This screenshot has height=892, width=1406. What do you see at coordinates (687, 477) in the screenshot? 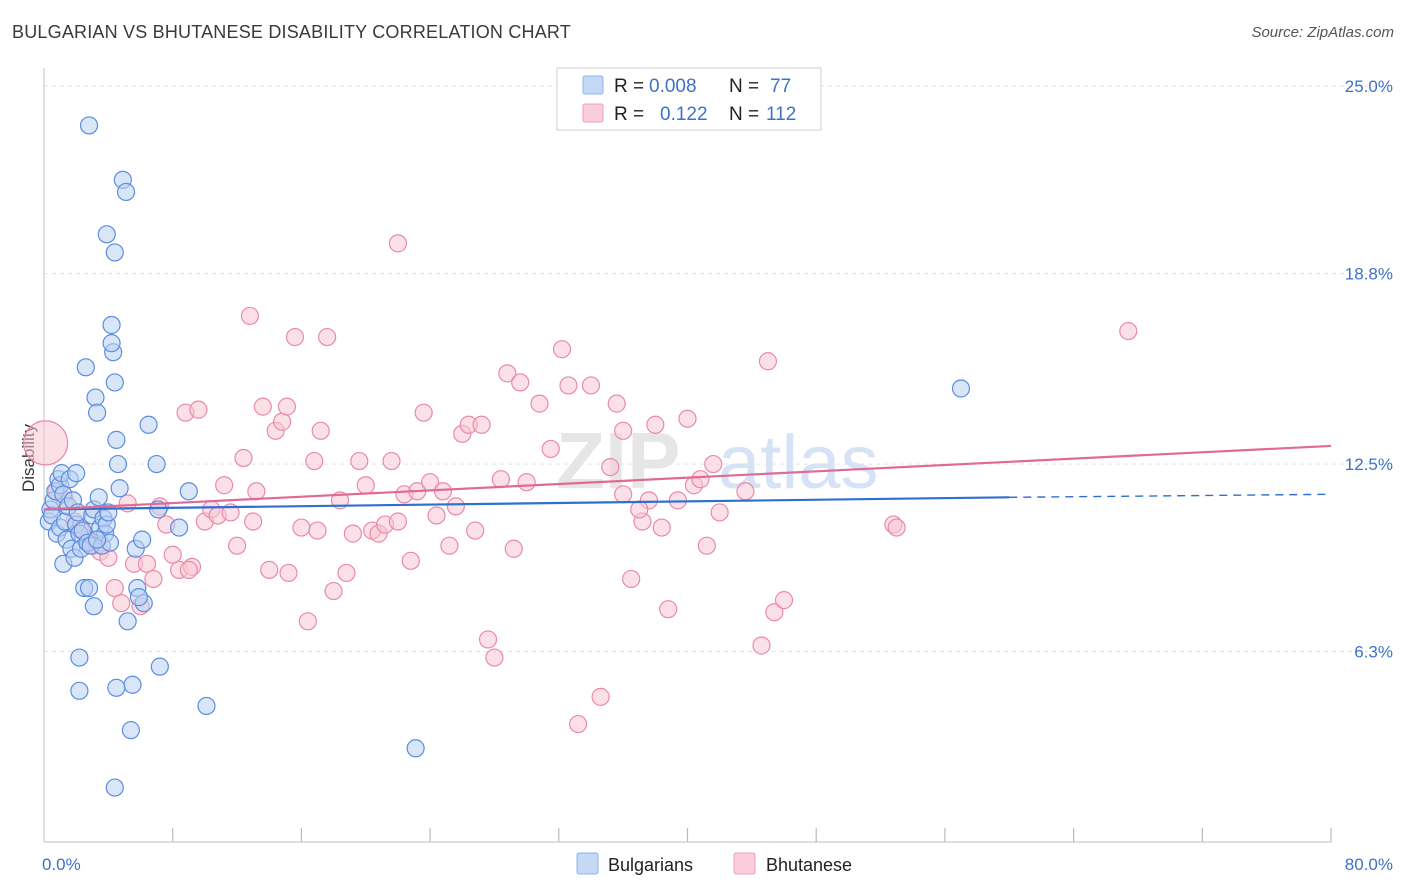
I see `trend-lines` at bounding box center [687, 477].